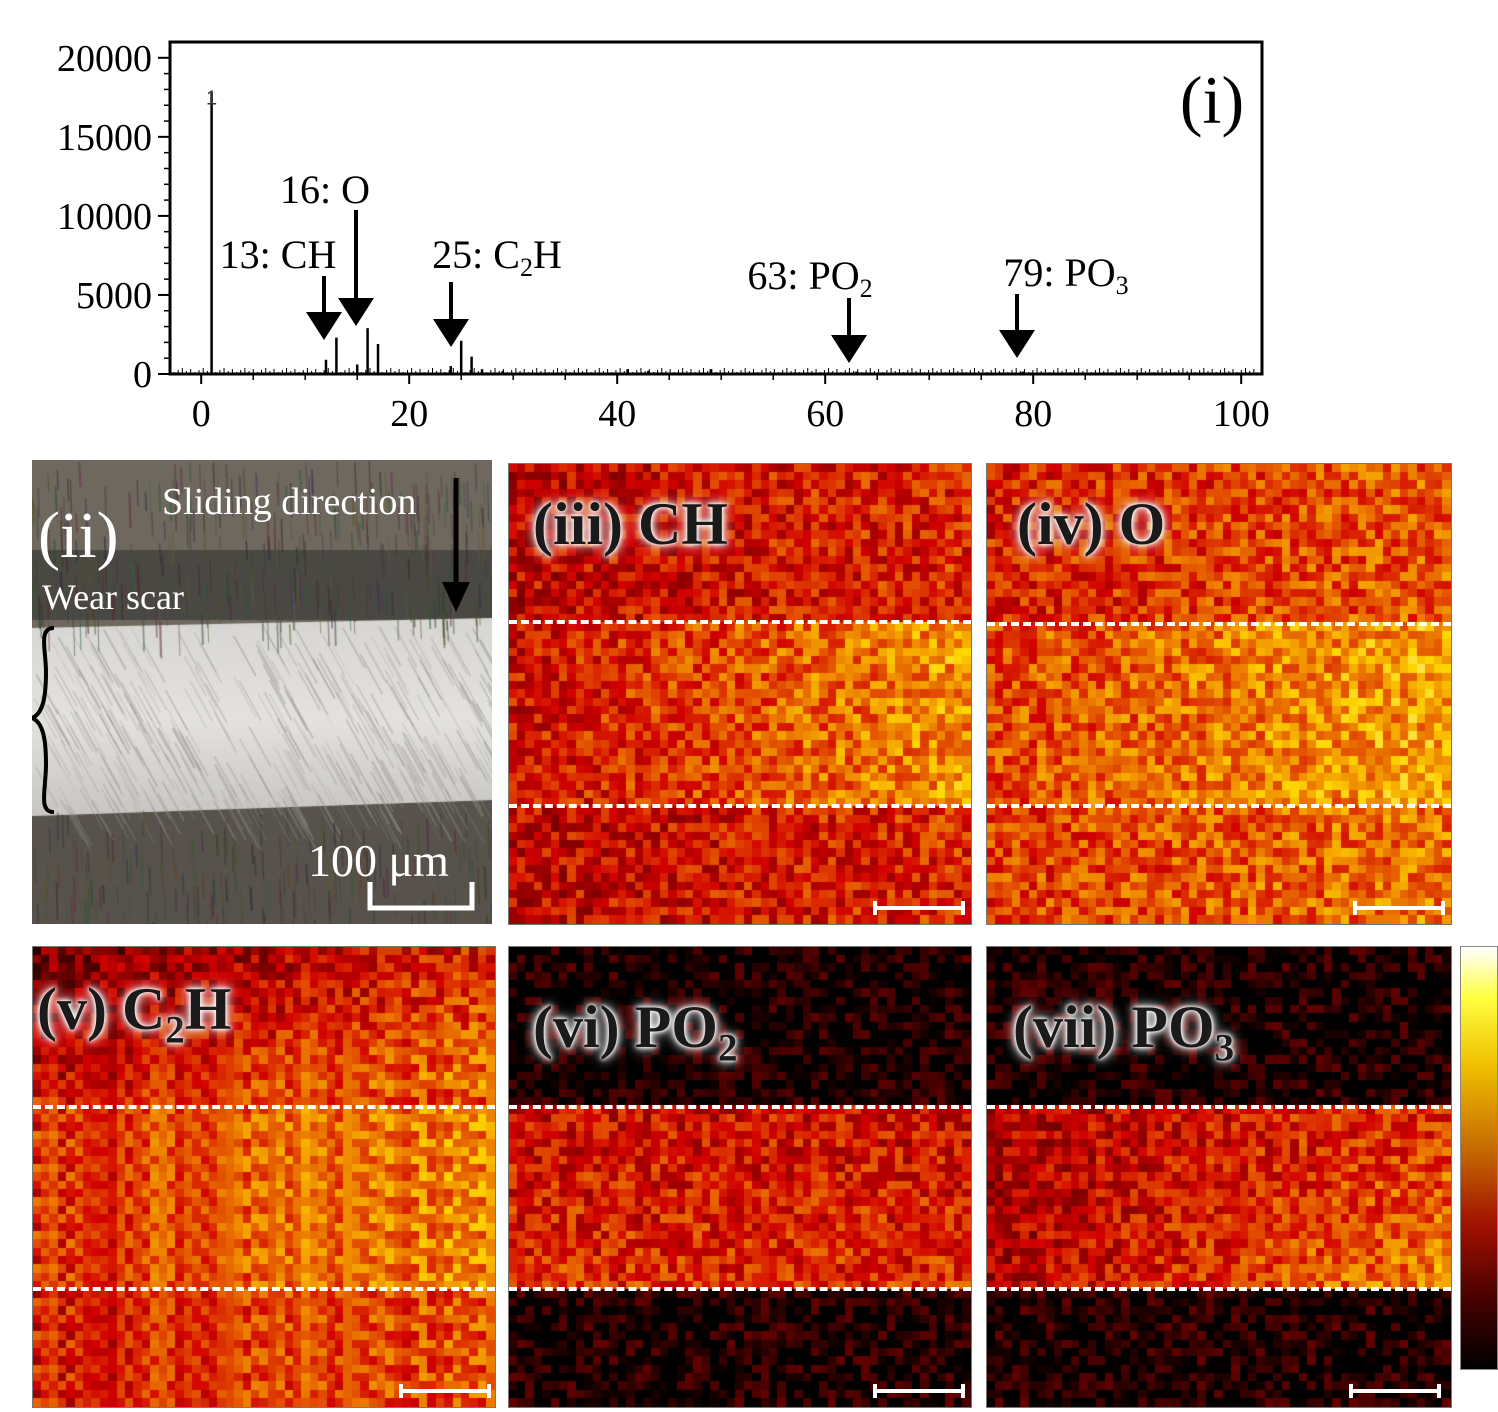  What do you see at coordinates (142, 375) in the screenshot?
I see `y-tick-label: 0` at bounding box center [142, 375].